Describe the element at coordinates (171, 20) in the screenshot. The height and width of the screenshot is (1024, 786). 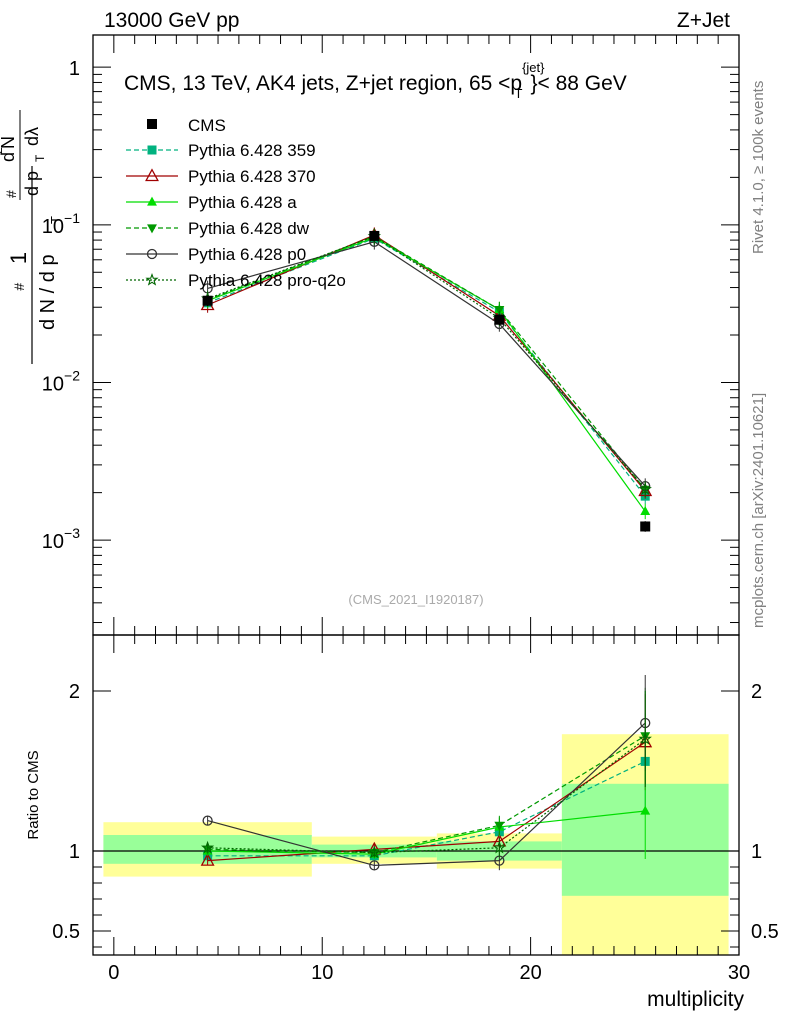
I see `header-left: 13000 GeV pp` at that location.